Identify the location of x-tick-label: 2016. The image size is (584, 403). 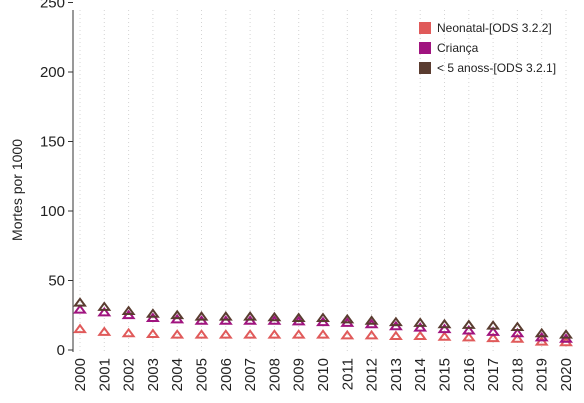
(469, 374).